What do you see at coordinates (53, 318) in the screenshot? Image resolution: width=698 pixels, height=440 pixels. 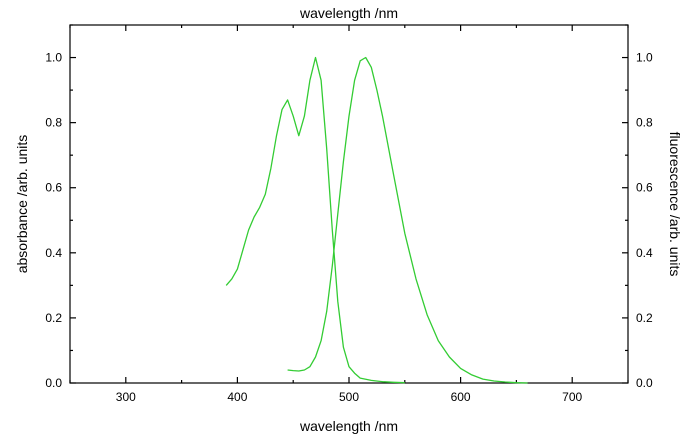 I see `y-tick-label-left: 0.2` at bounding box center [53, 318].